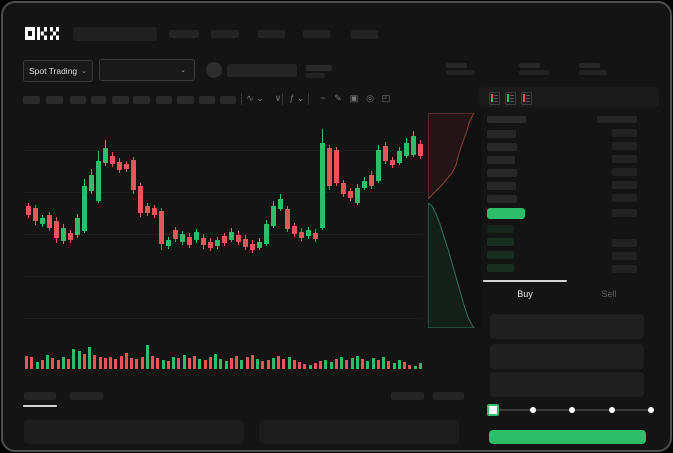 The image size is (673, 453). What do you see at coordinates (214, 70) in the screenshot?
I see `pair-avatar` at bounding box center [214, 70].